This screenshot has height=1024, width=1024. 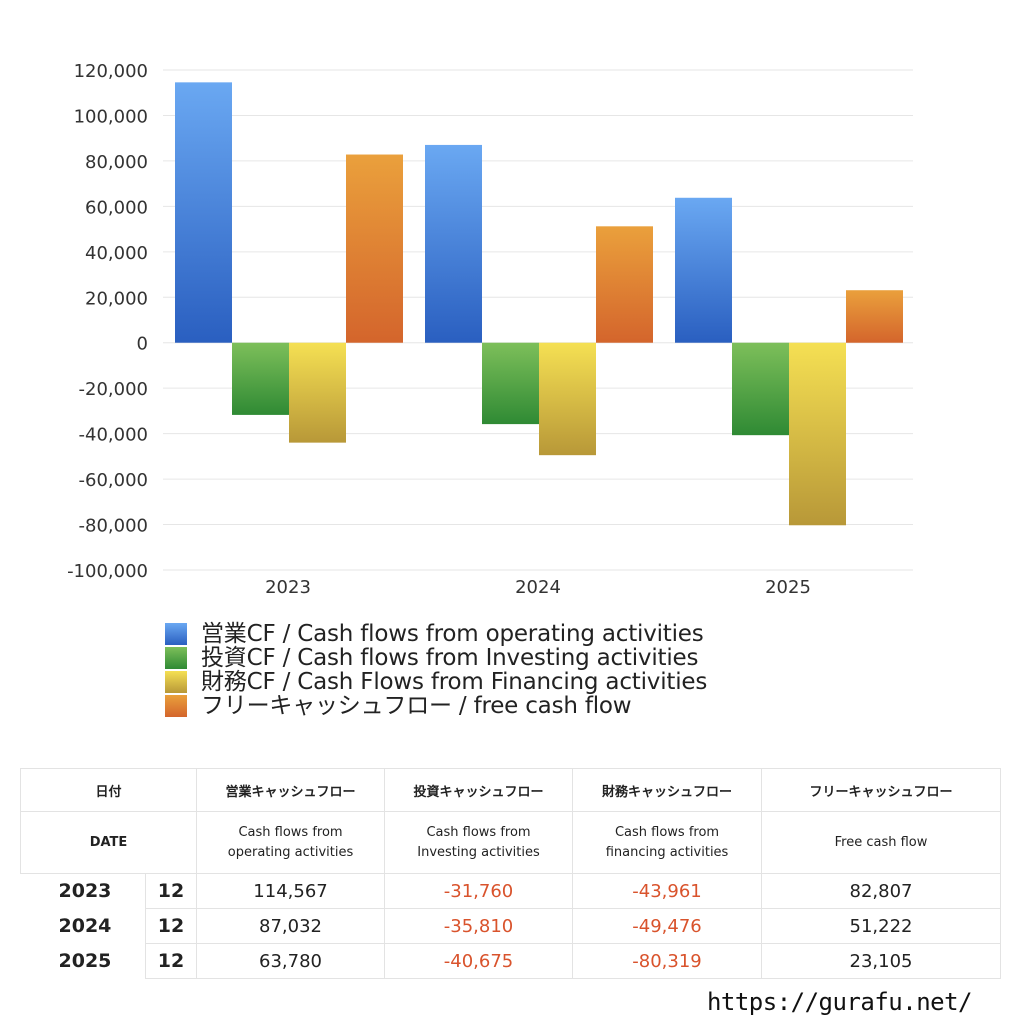 What do you see at coordinates (291, 790) in the screenshot?
I see `header-operating-jp: 営業キャッシュフロー` at bounding box center [291, 790].